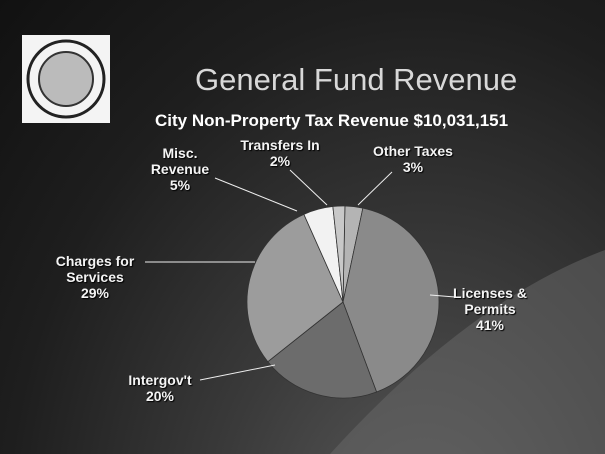 The width and height of the screenshot is (605, 454). I want to click on category-label: Charges for Services, so click(95, 269).